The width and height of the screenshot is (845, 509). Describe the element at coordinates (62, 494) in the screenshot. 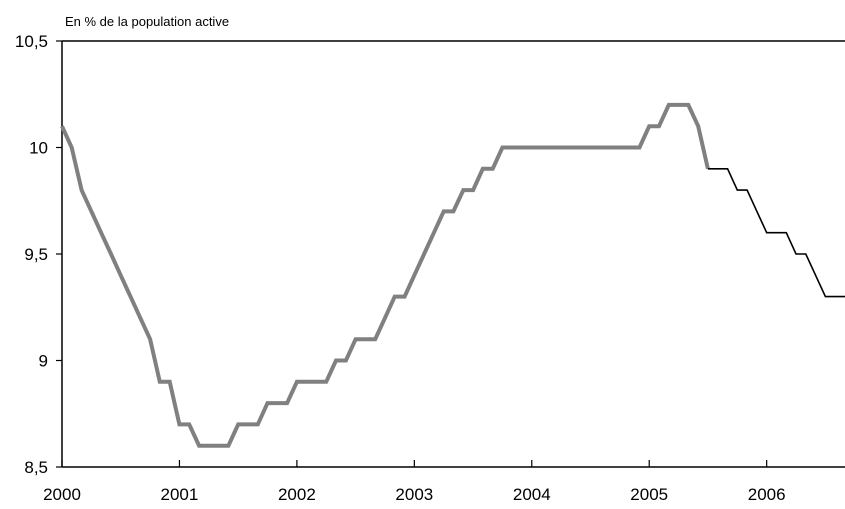

I see `x-tick-label: 2000` at that location.